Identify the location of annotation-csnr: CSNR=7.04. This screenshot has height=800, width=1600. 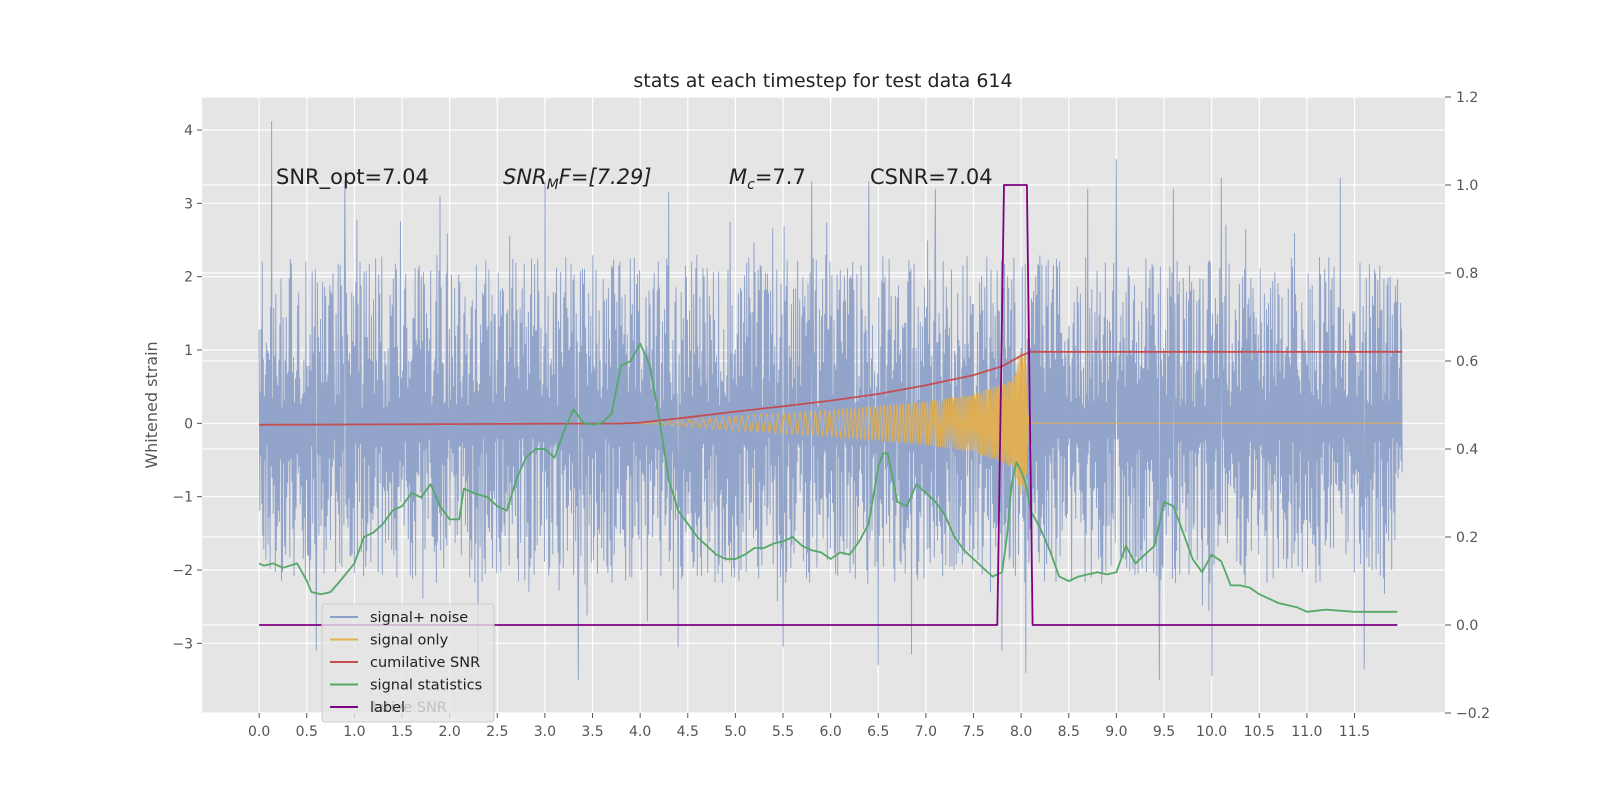
(931, 177).